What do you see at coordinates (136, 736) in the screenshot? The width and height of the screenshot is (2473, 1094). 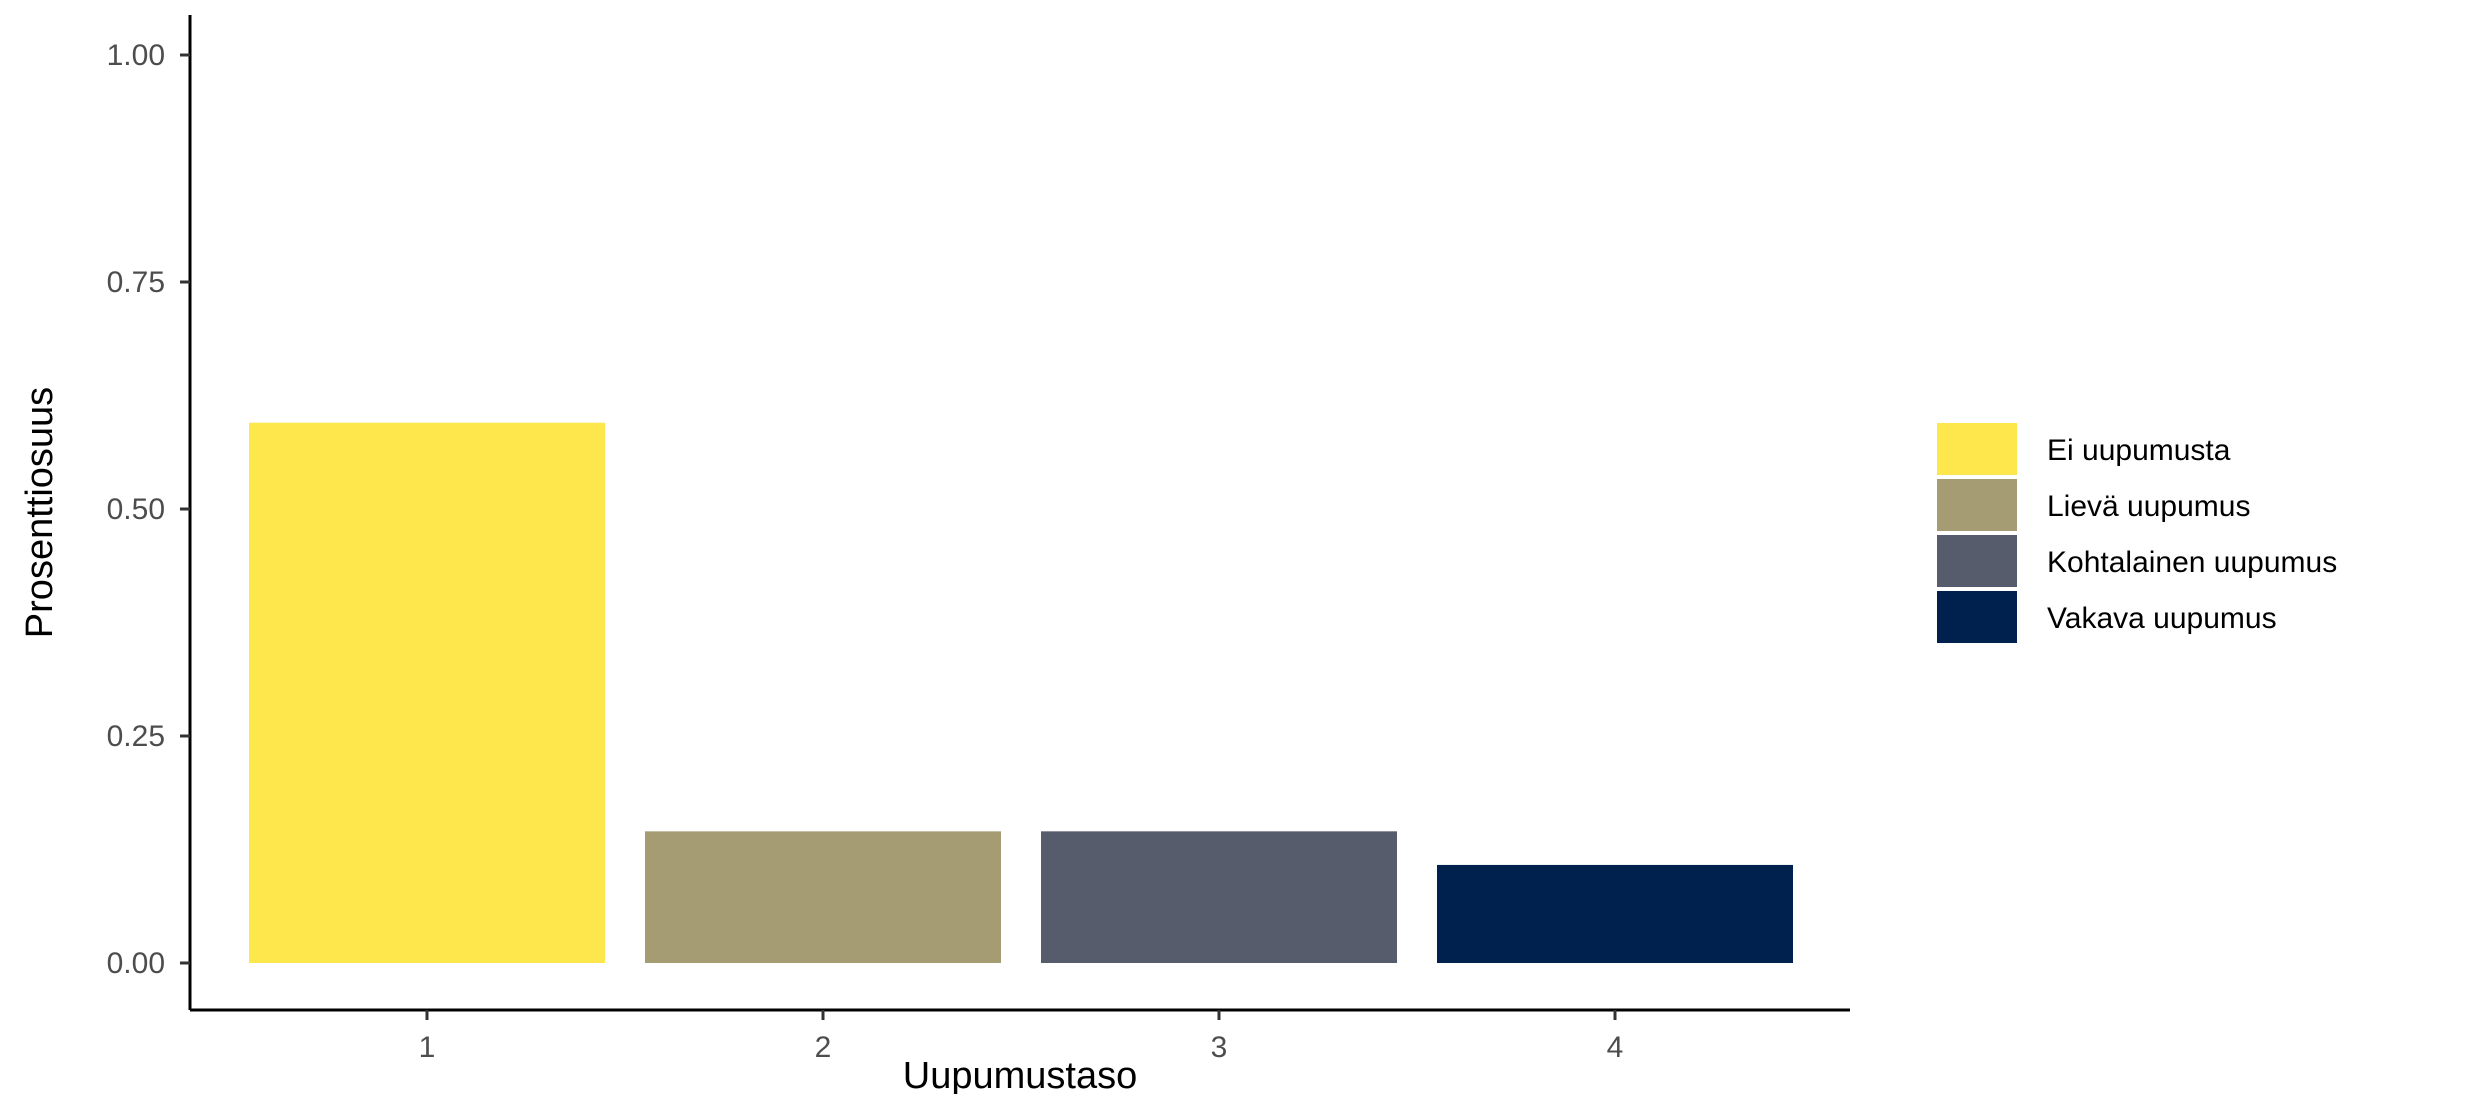 I see `y-tick-label: 0.25` at bounding box center [136, 736].